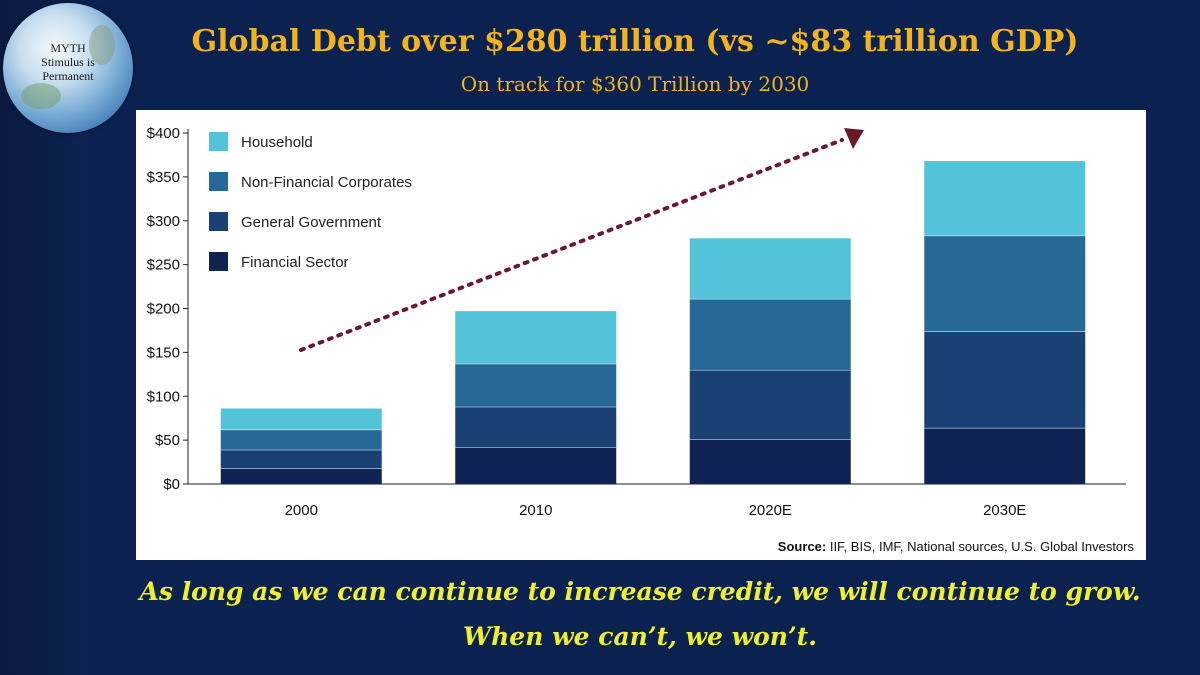 This screenshot has width=1200, height=675. Describe the element at coordinates (535, 510) in the screenshot. I see `x-category-label: 2010` at that location.